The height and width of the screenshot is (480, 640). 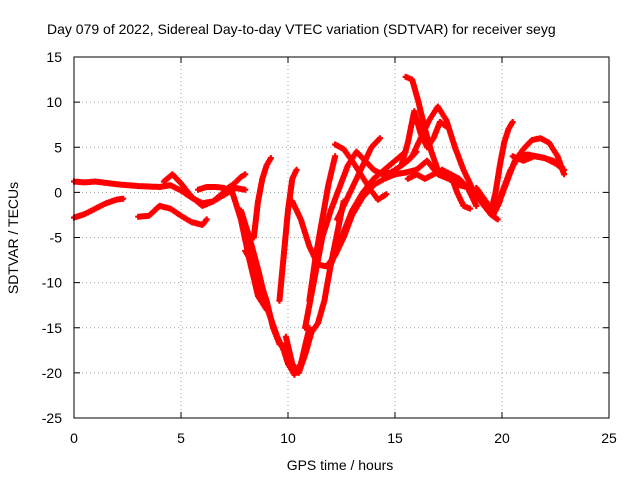 What do you see at coordinates (288, 438) in the screenshot?
I see `x-tick-label: 10` at bounding box center [288, 438].